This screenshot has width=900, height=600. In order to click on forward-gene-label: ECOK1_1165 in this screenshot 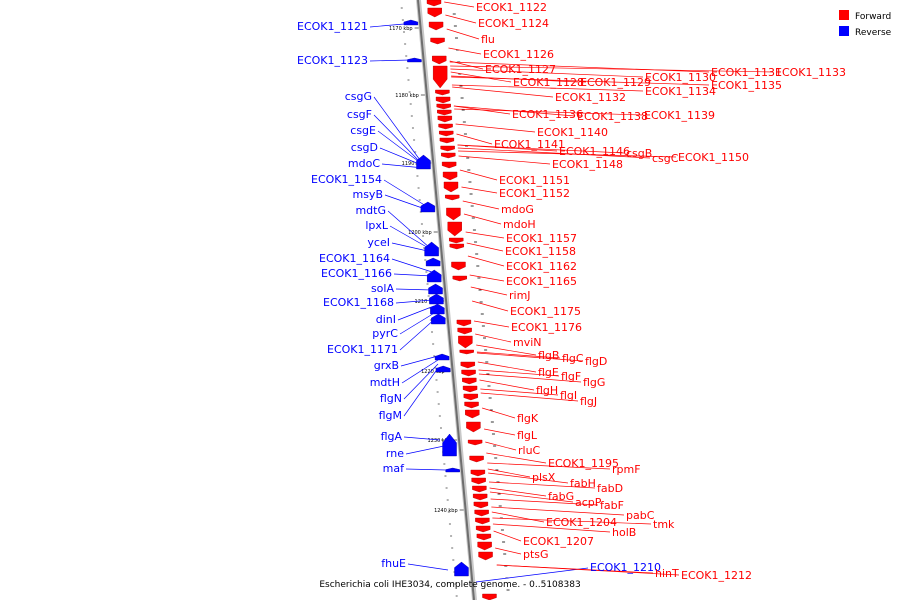, I will do `click(541, 281)`.